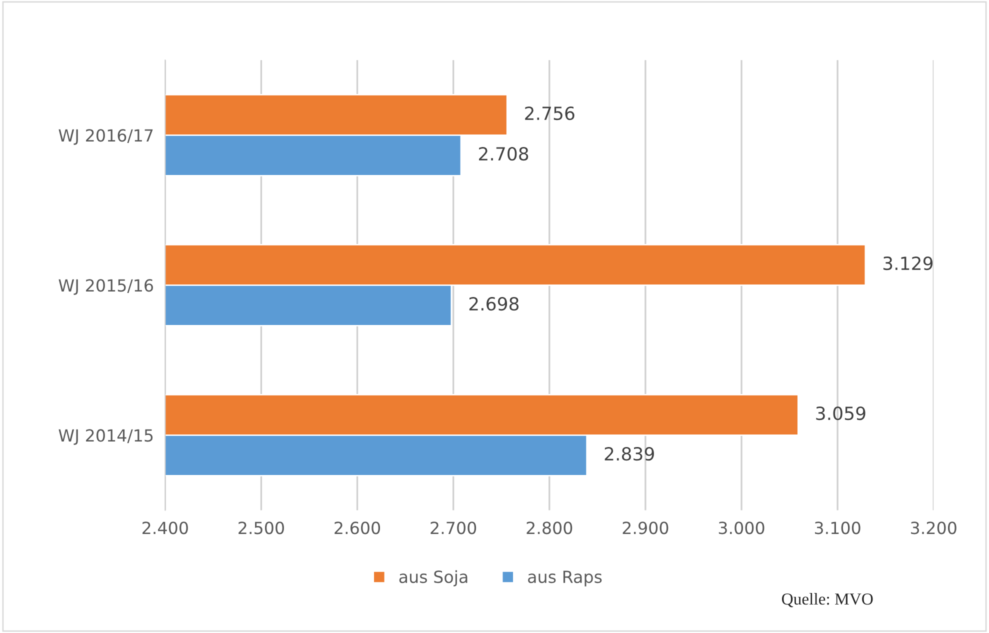 The image size is (989, 633). I want to click on x-tick-label: 2.500, so click(261, 528).